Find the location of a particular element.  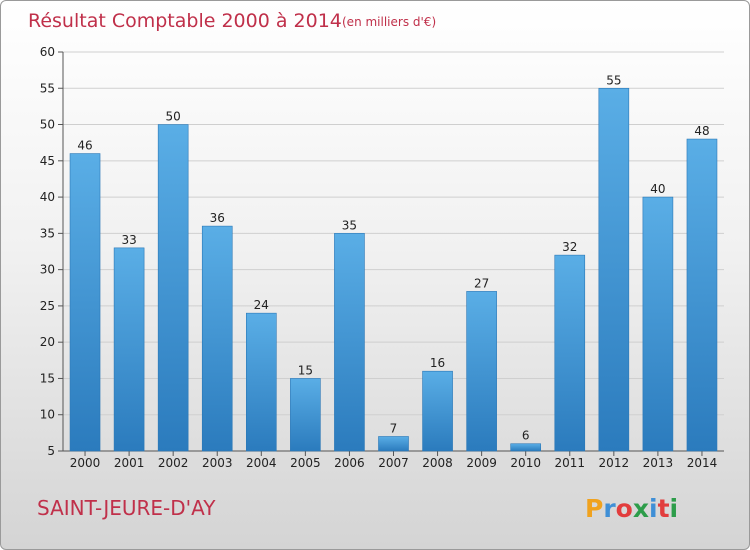

x-tick-label-2014: 2014 is located at coordinates (702, 463).